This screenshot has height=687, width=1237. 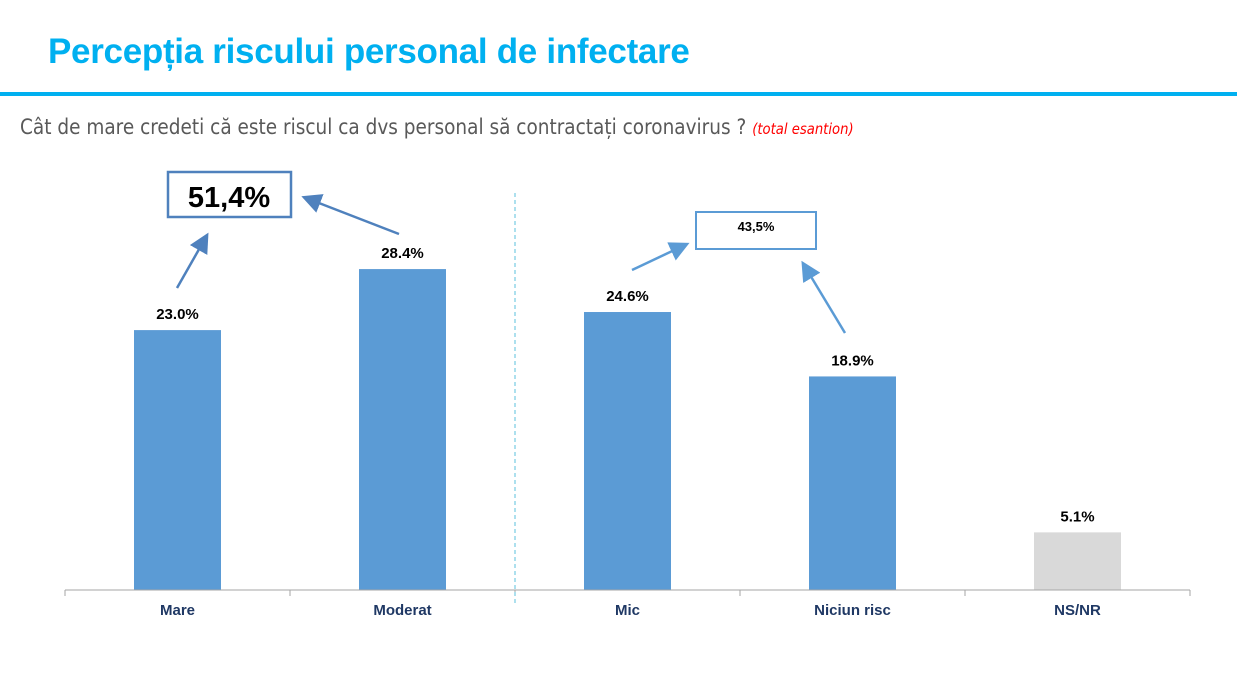 What do you see at coordinates (1077, 516) in the screenshot?
I see `data-label: 5.1%` at bounding box center [1077, 516].